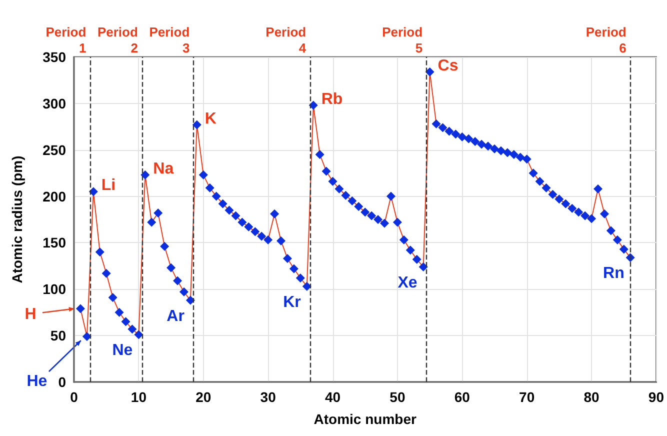  What do you see at coordinates (613, 273) in the screenshot?
I see `annotation: Rn` at bounding box center [613, 273].